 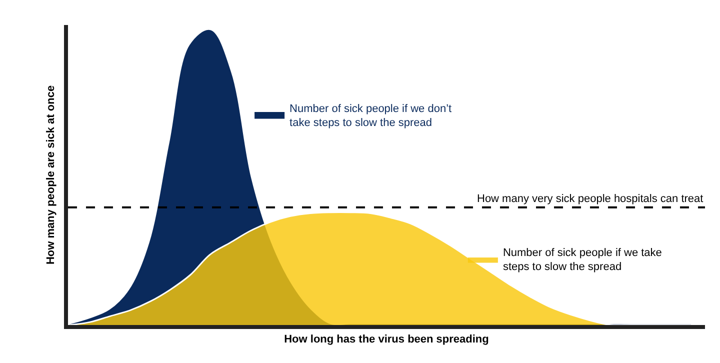 I want to click on x-axis-title: How long has the virus been spreading, so click(x=386, y=340).